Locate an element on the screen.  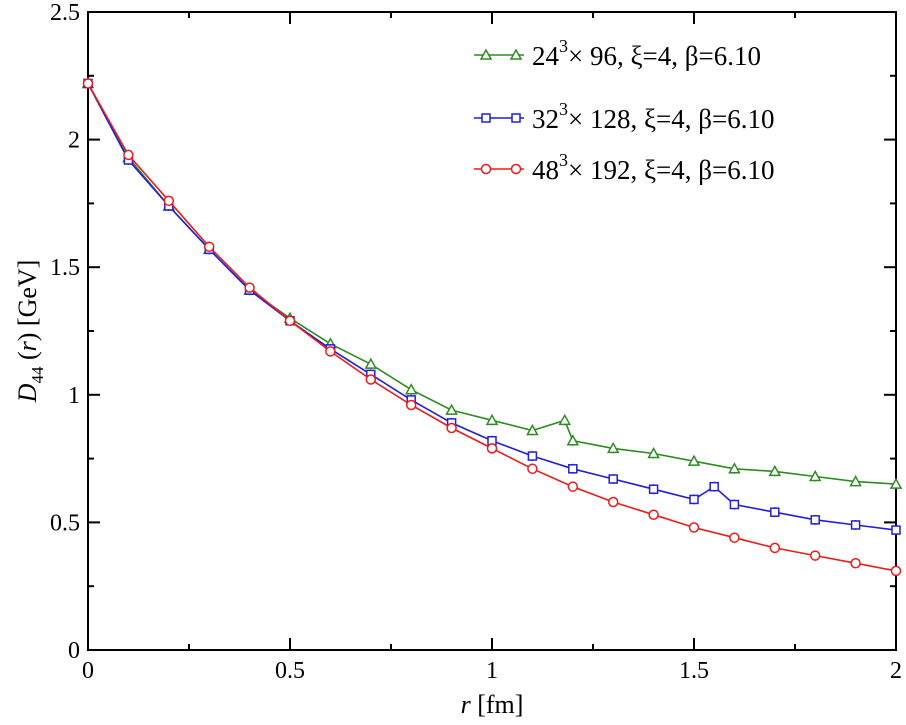
legend-label: 243× 96, ξ=4, β=6.10 is located at coordinates (646, 53).